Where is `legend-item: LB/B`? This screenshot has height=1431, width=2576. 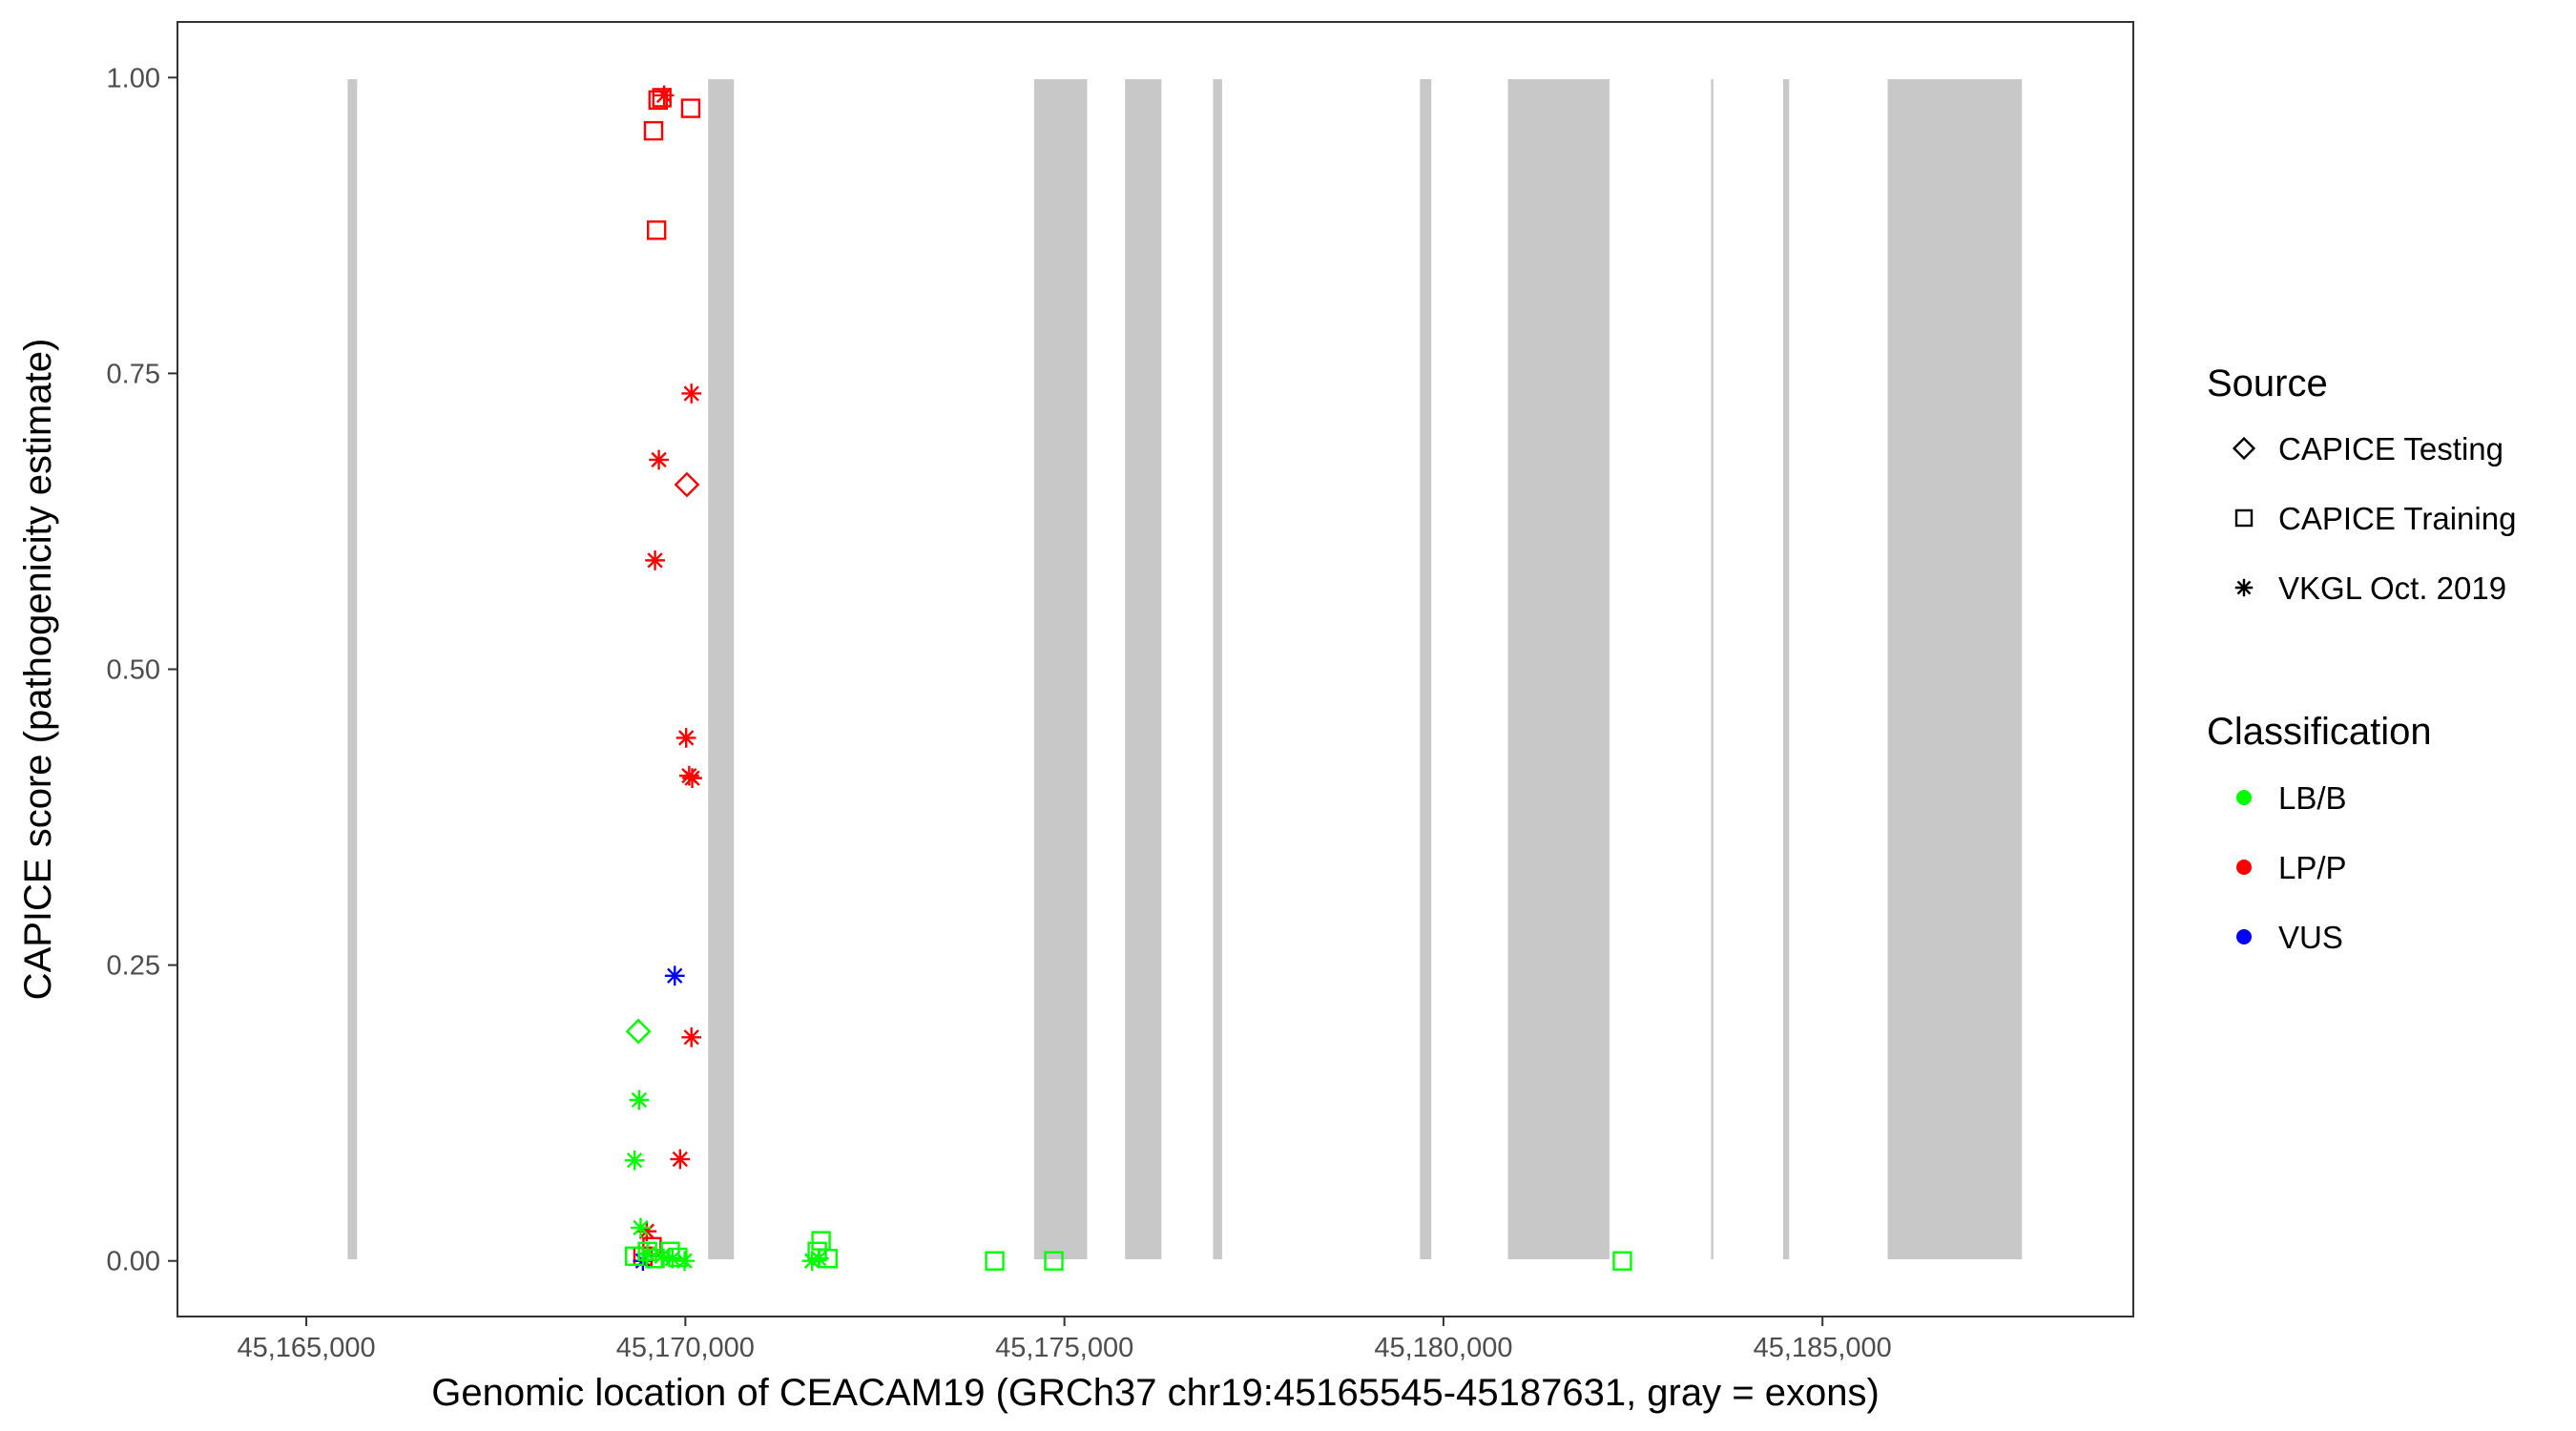 legend-item: LB/B is located at coordinates (2291, 798).